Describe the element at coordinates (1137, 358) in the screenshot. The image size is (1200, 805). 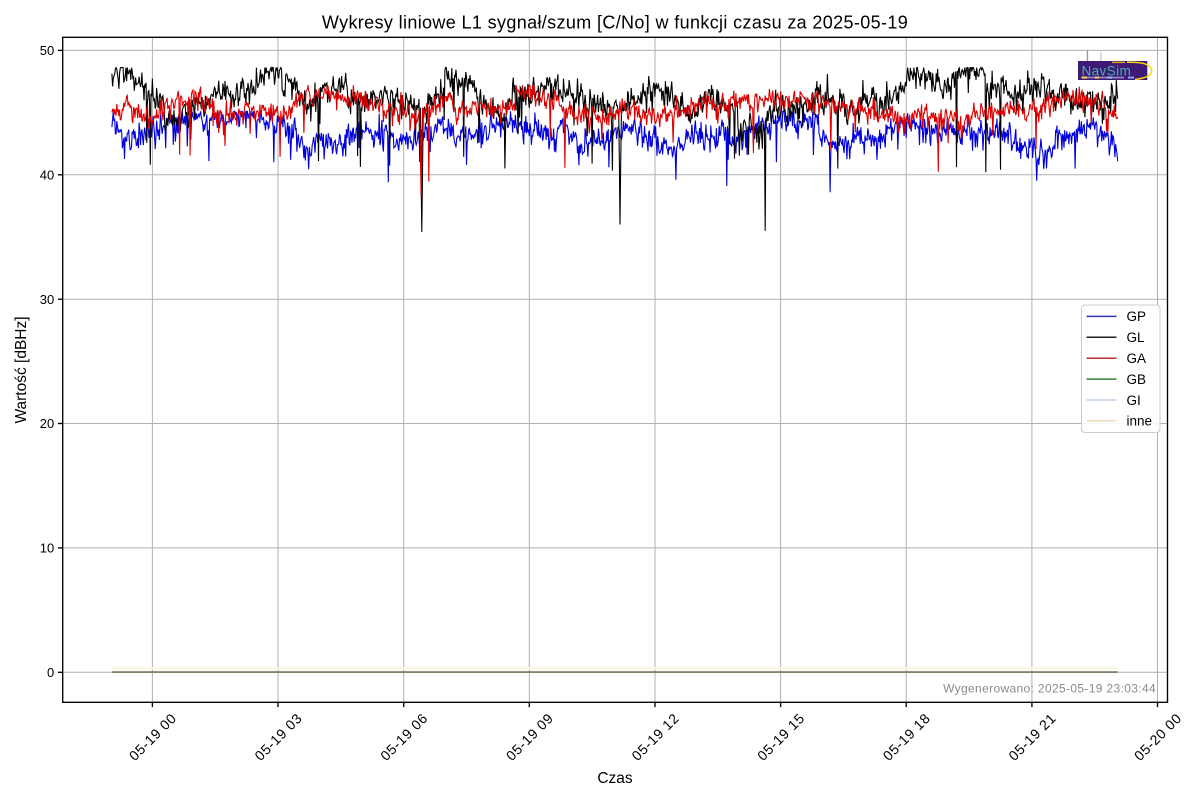
I see `svg-text: GA` at that location.